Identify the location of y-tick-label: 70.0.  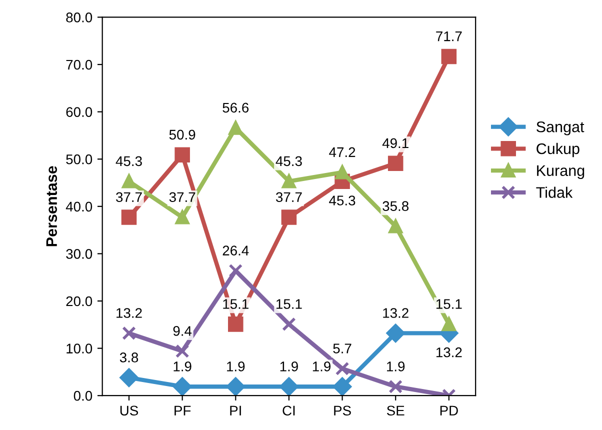
(79, 65).